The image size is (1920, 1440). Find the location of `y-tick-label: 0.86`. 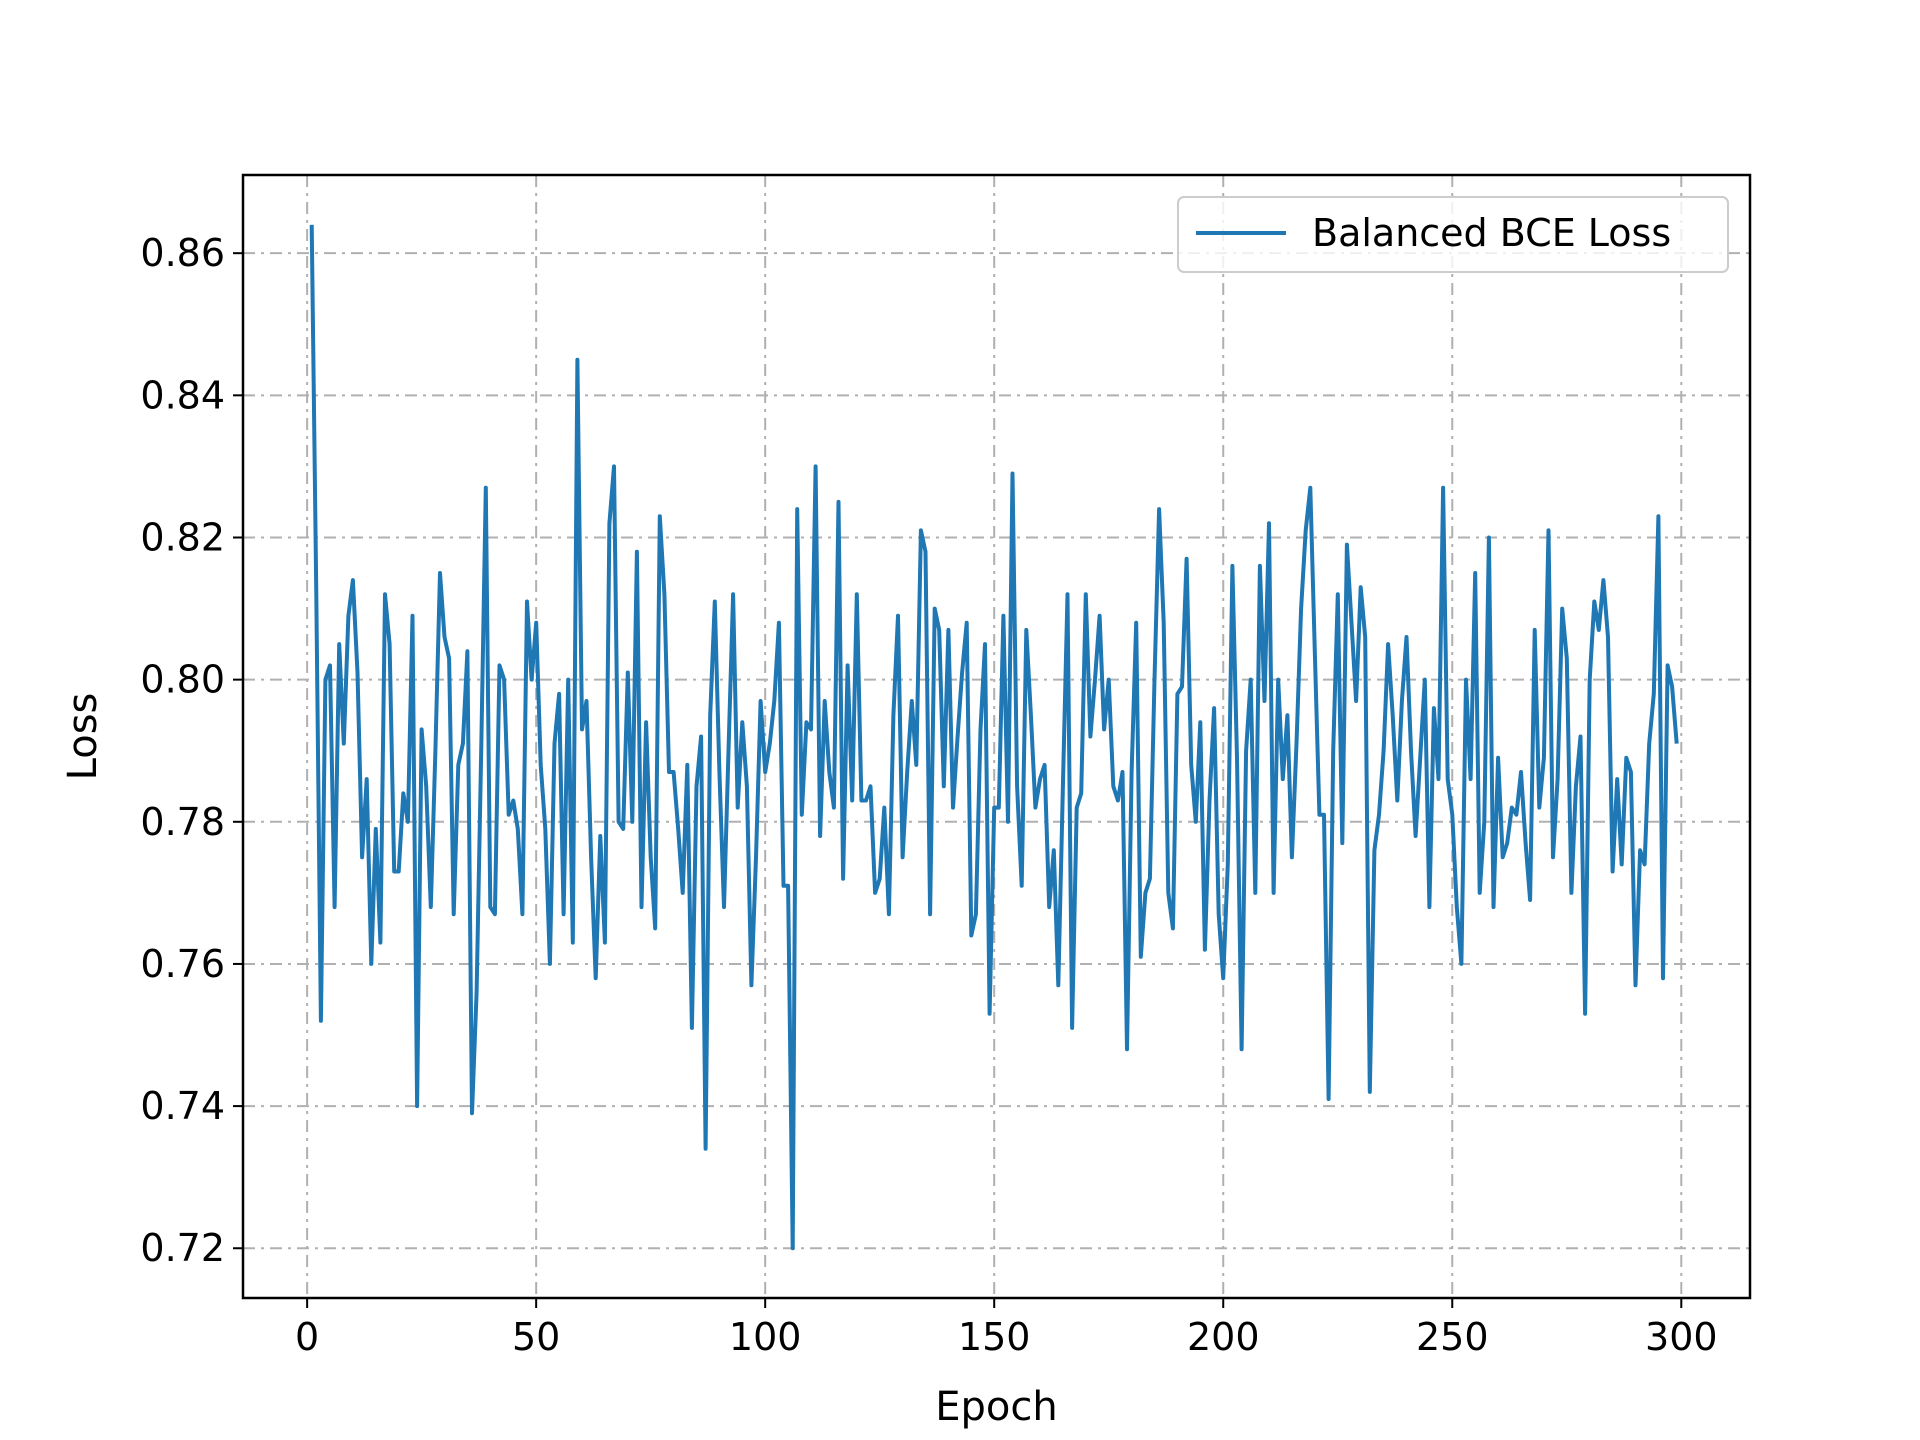

y-tick-label: 0.86 is located at coordinates (182, 253).